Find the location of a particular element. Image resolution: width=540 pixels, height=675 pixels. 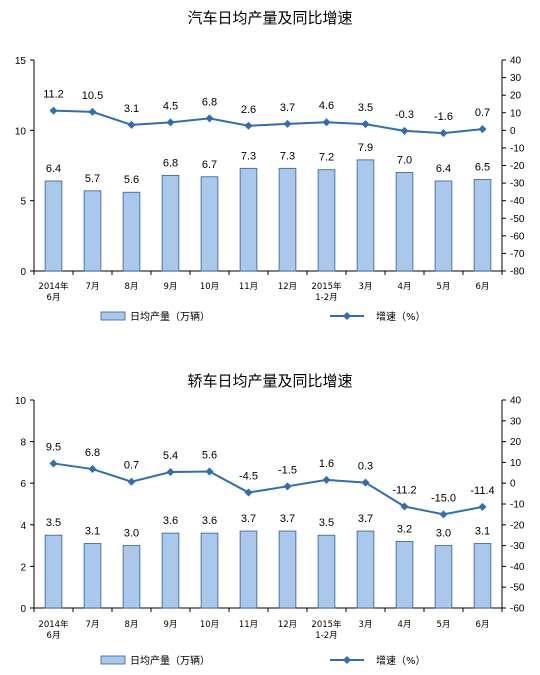

chart1-growth-data-label: 10.5 is located at coordinates (92, 96).